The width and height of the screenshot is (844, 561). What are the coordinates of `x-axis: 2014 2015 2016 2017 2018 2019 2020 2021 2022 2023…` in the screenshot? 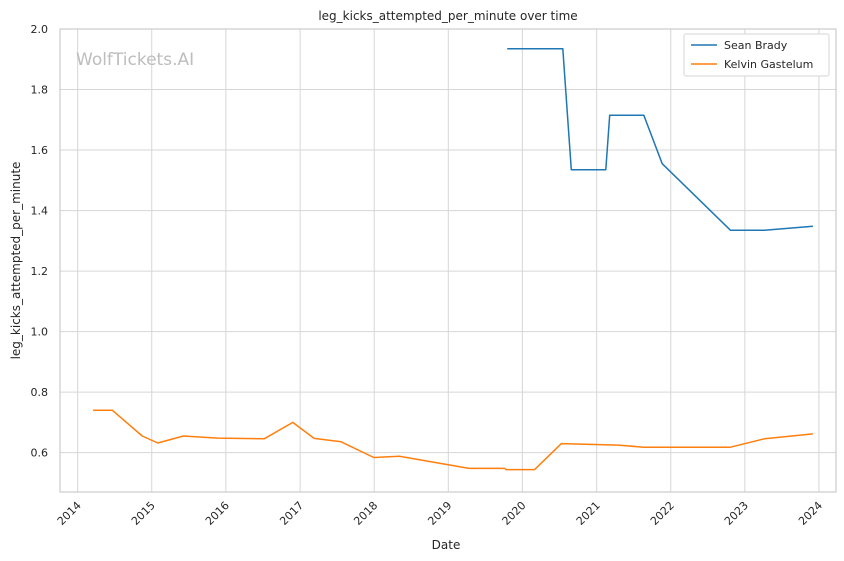 It's located at (440, 513).